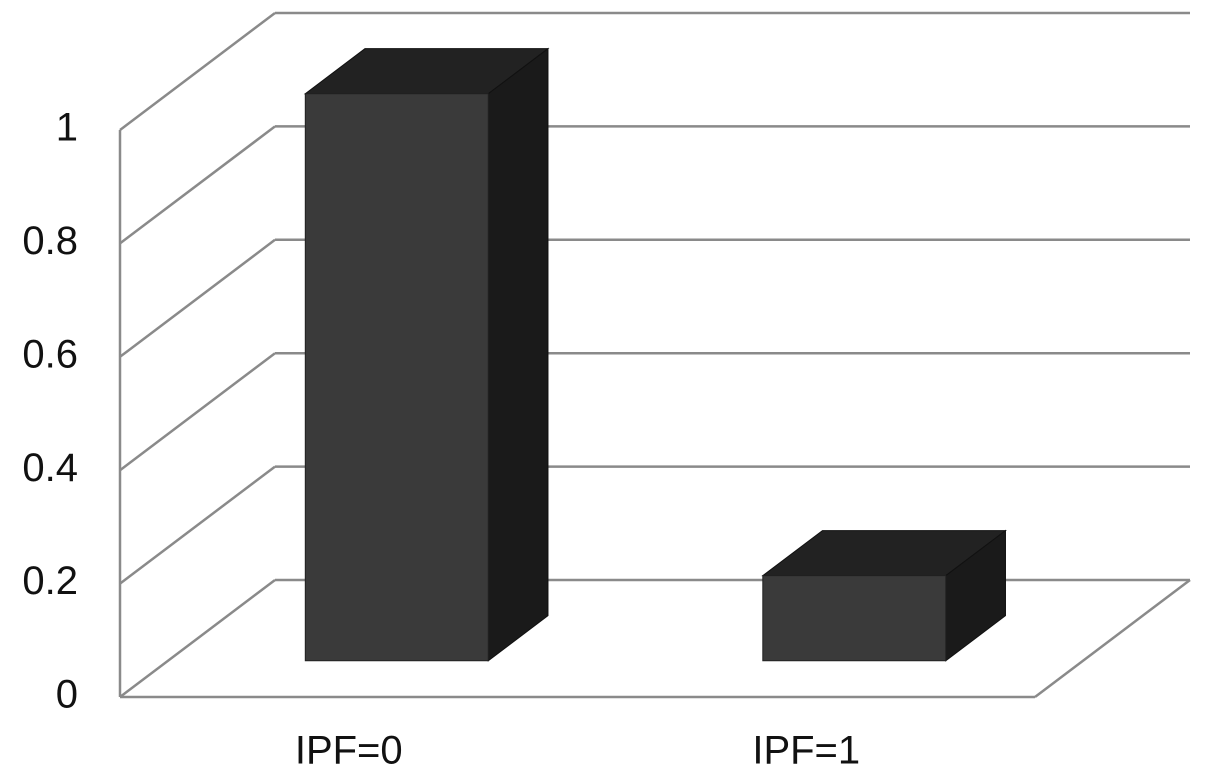 Image resolution: width=1205 pixels, height=784 pixels. Describe the element at coordinates (67, 695) in the screenshot. I see `y-tick-label: 0` at that location.